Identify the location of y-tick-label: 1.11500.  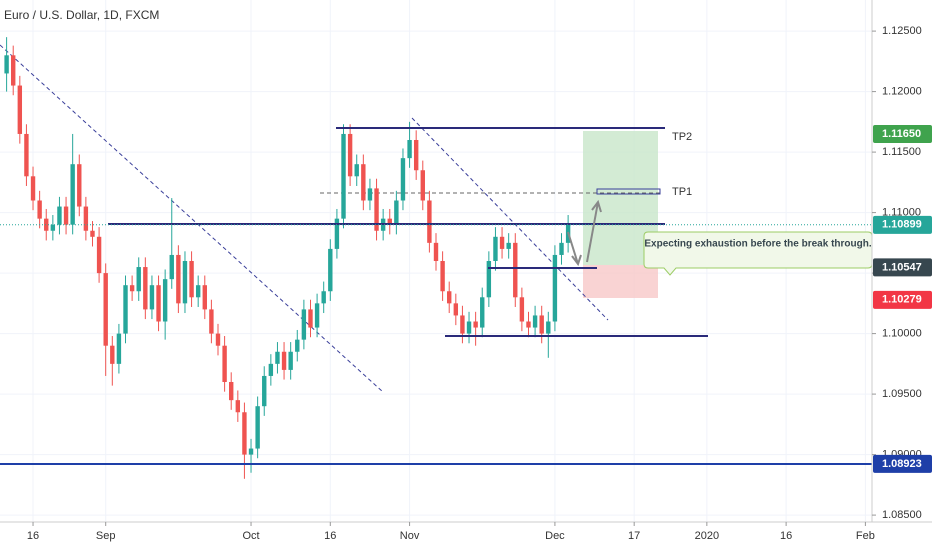
(901, 152).